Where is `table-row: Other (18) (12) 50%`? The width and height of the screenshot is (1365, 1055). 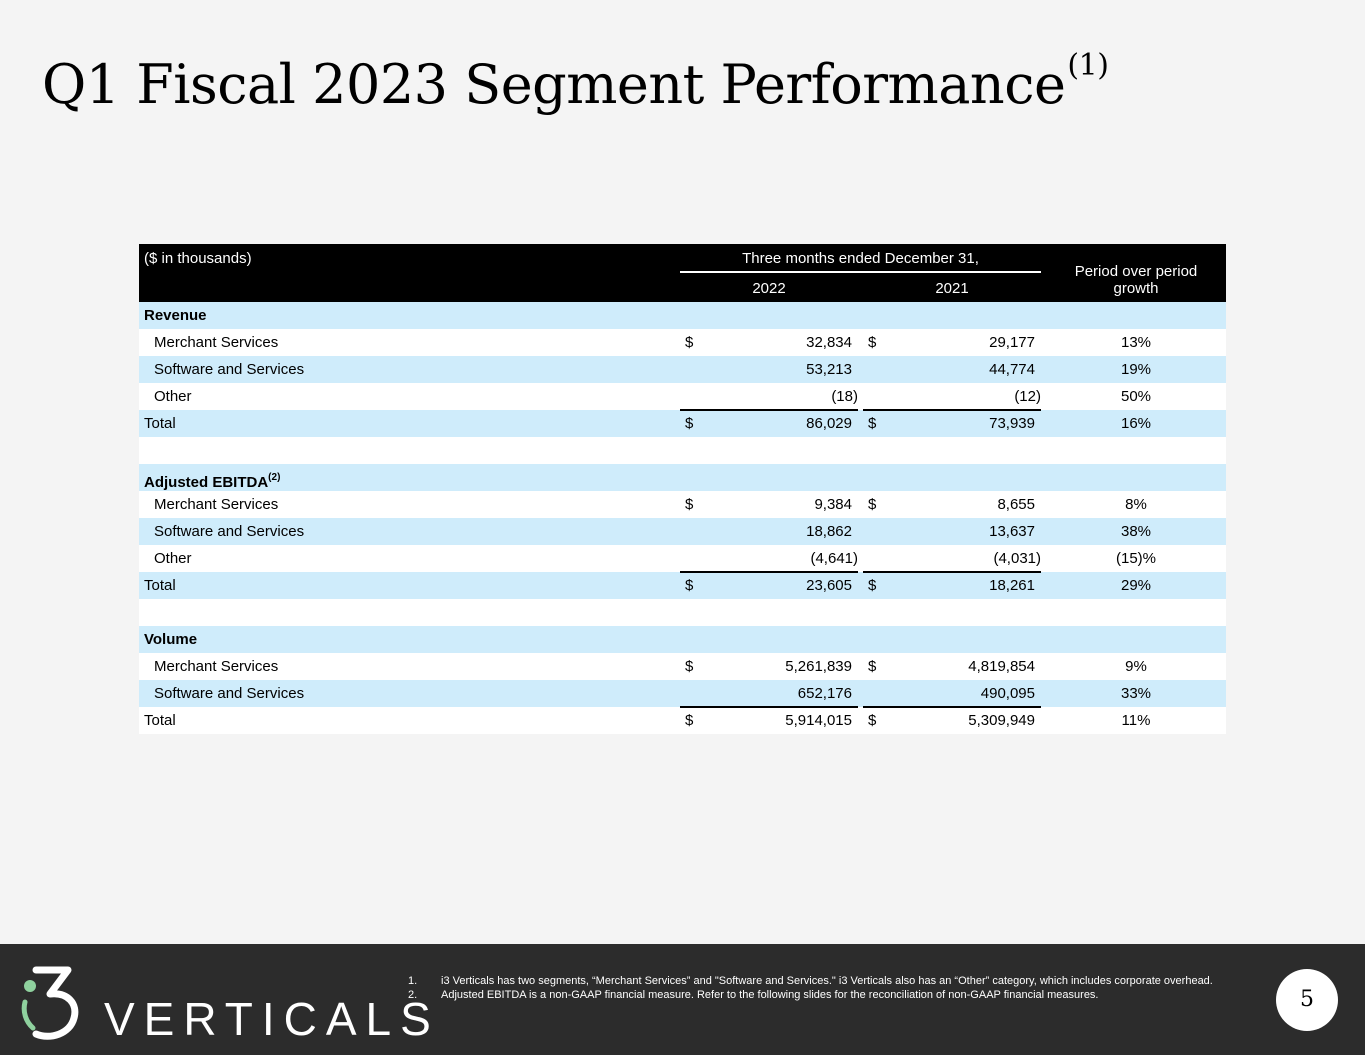 table-row: Other (18) (12) 50% is located at coordinates (682, 396).